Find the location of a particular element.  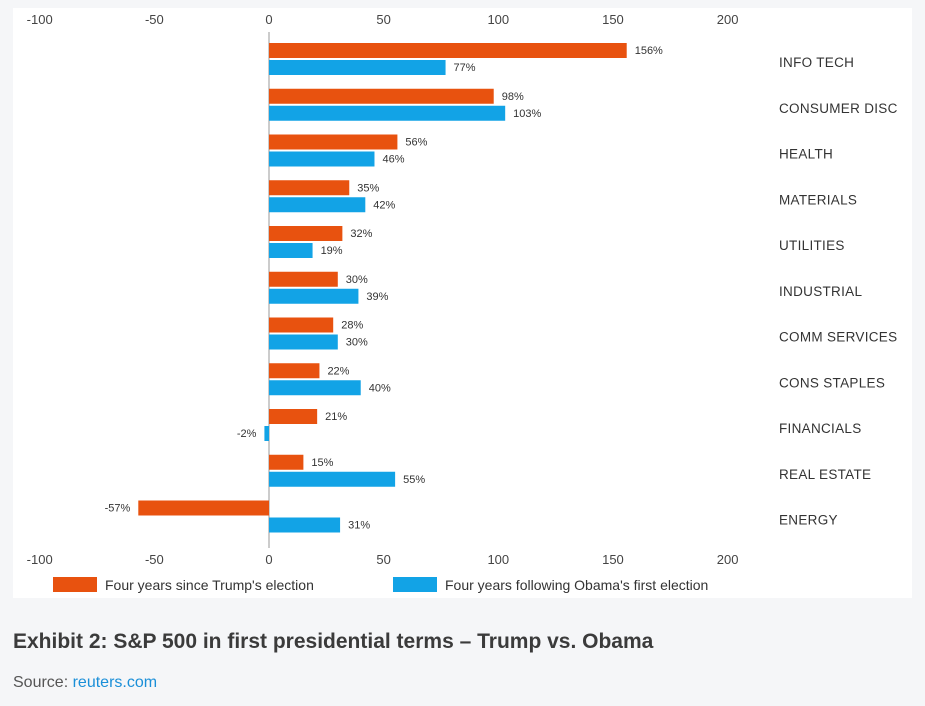

x-tick-label-top: 100 is located at coordinates (498, 19).